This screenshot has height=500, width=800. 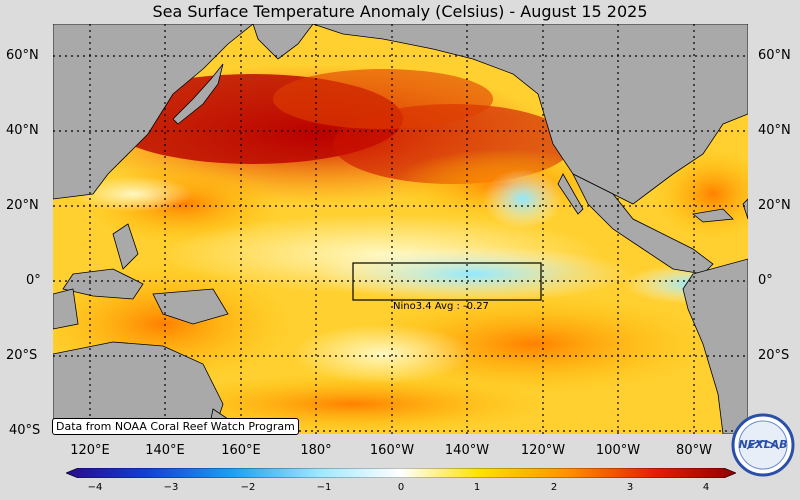 What do you see at coordinates (467, 450) in the screenshot?
I see `lon-label: 140°W` at bounding box center [467, 450].